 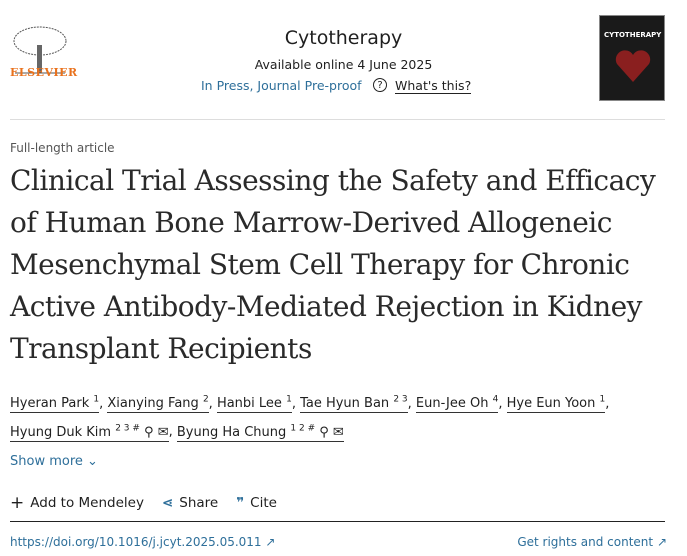 What do you see at coordinates (205, 400) in the screenshot?
I see `affiliation-sup: 2` at bounding box center [205, 400].